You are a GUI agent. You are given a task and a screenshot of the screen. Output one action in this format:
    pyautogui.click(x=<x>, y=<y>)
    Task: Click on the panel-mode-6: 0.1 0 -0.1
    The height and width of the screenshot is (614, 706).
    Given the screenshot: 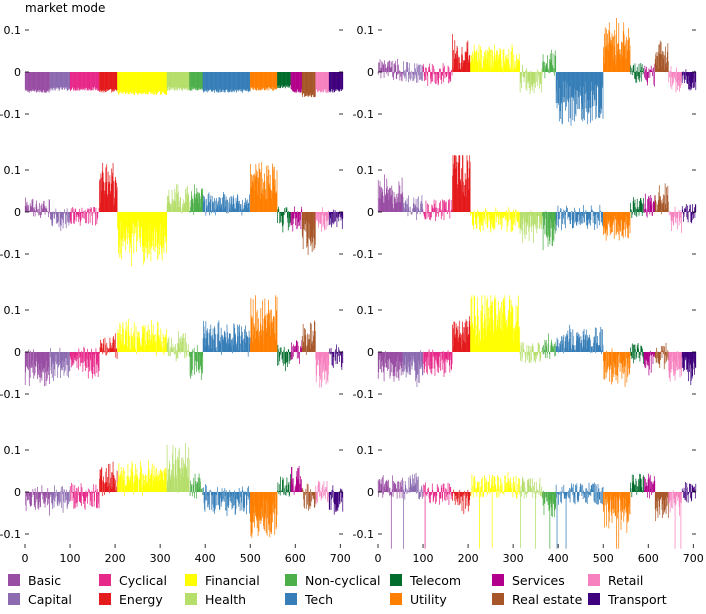 What is the action you would take?
    pyautogui.click(x=525, y=348)
    